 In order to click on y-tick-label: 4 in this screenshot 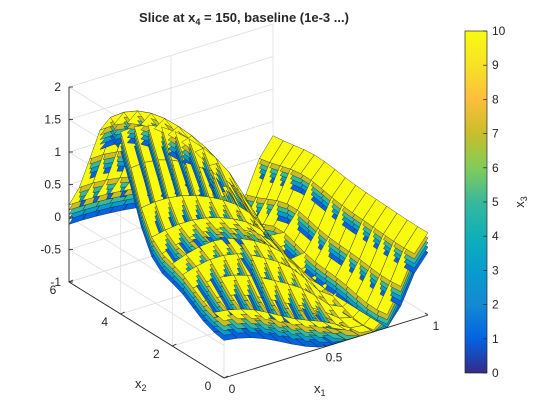, I will do `click(104, 322)`.